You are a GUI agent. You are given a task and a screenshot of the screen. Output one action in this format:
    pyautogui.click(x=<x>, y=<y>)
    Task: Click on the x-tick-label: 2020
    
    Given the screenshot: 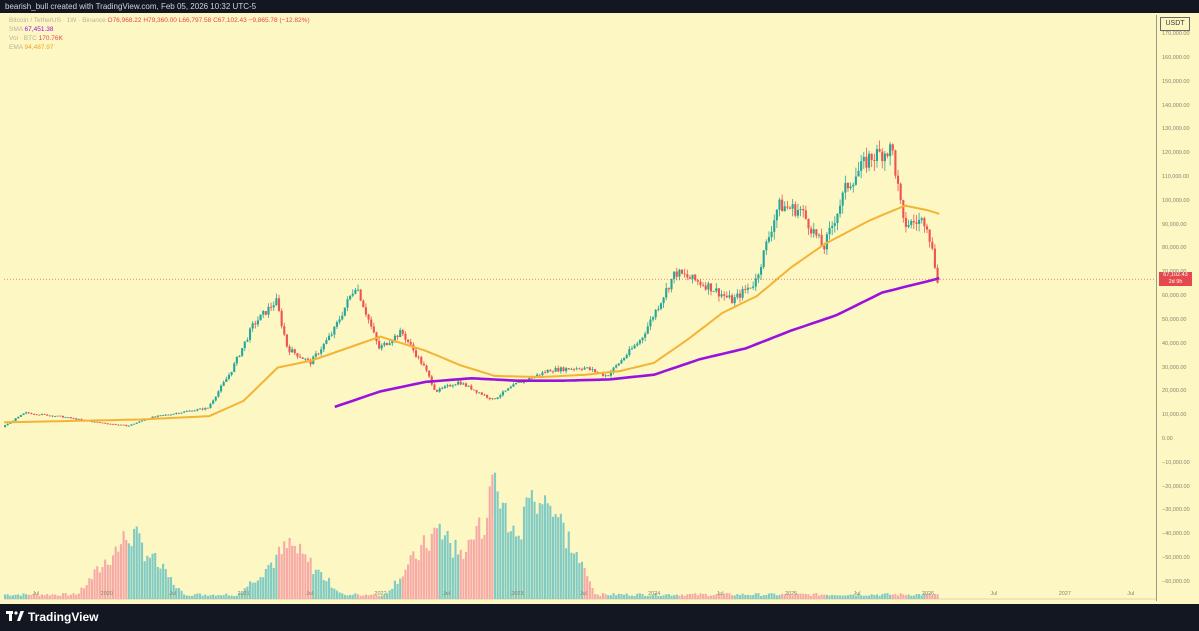 What is the action you would take?
    pyautogui.click(x=106, y=594)
    